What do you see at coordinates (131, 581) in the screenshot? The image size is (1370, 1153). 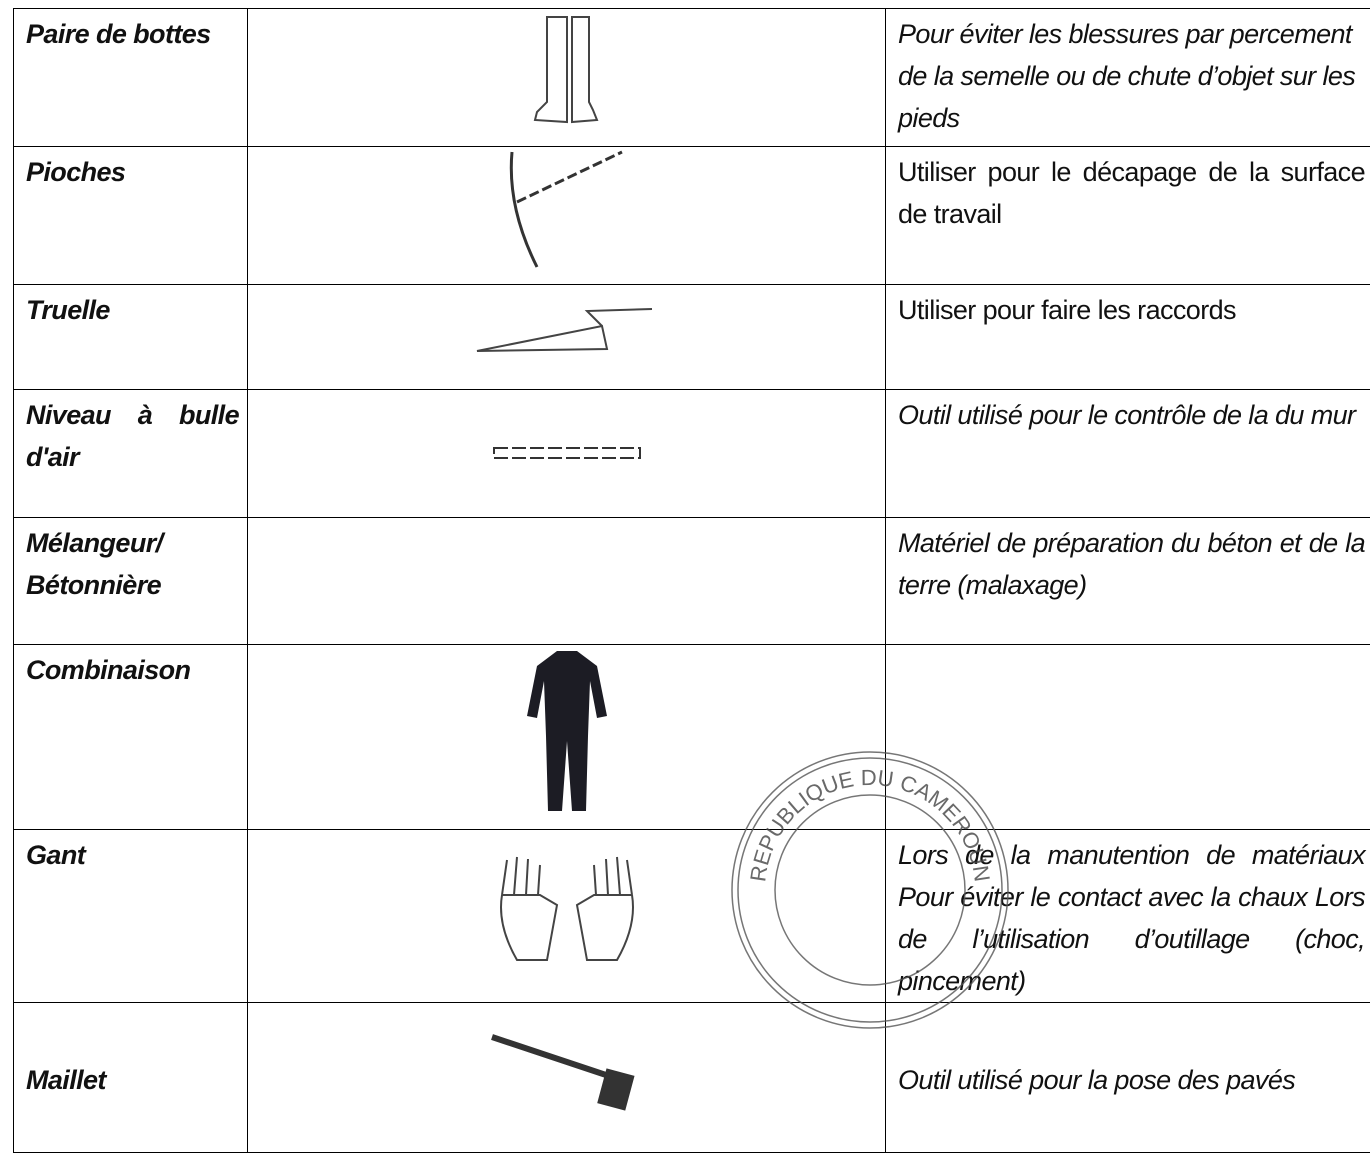 I see `item: Mélangeur/ Bétonnière` at bounding box center [131, 581].